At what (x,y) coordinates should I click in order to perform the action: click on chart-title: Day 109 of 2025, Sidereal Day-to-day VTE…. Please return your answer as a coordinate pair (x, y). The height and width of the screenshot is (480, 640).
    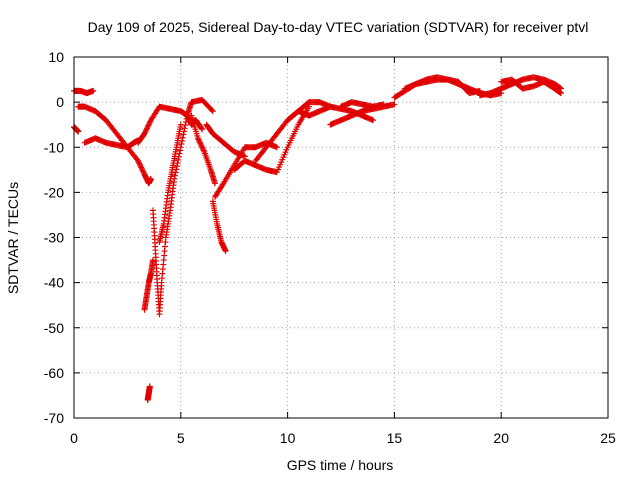
    Looking at the image, I should click on (338, 27).